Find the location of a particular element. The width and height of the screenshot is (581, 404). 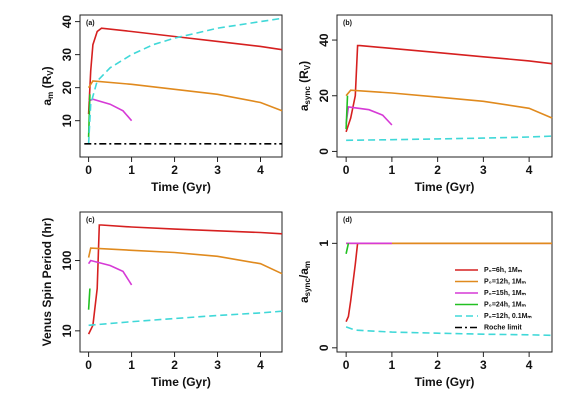

panel-label: (c) is located at coordinates (90, 220).